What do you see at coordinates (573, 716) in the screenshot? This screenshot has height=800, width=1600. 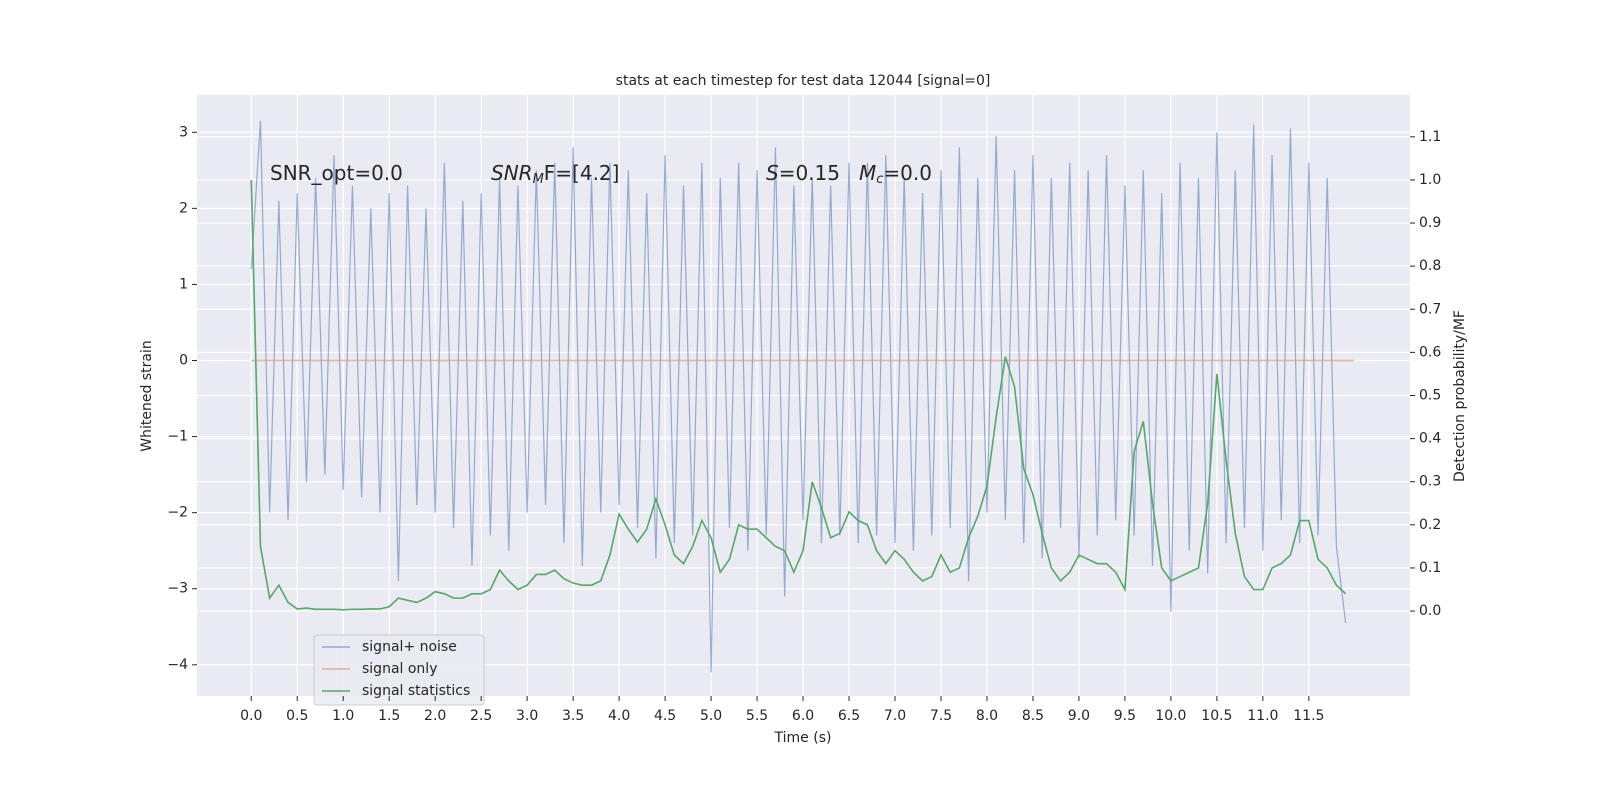 I see `x-tick-label: 3.5` at bounding box center [573, 716].